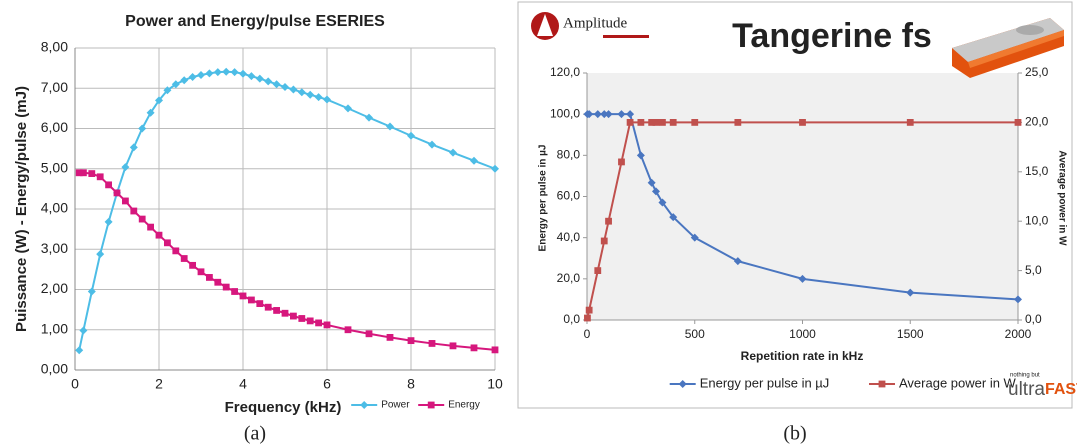  I want to click on logo-text: Amplitude, so click(595, 23).